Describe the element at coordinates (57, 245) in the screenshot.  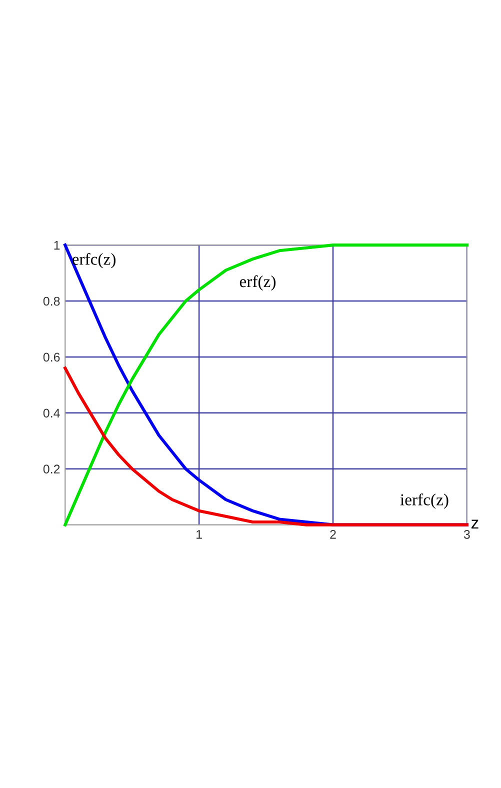
I see `y-tick-label: 1` at that location.